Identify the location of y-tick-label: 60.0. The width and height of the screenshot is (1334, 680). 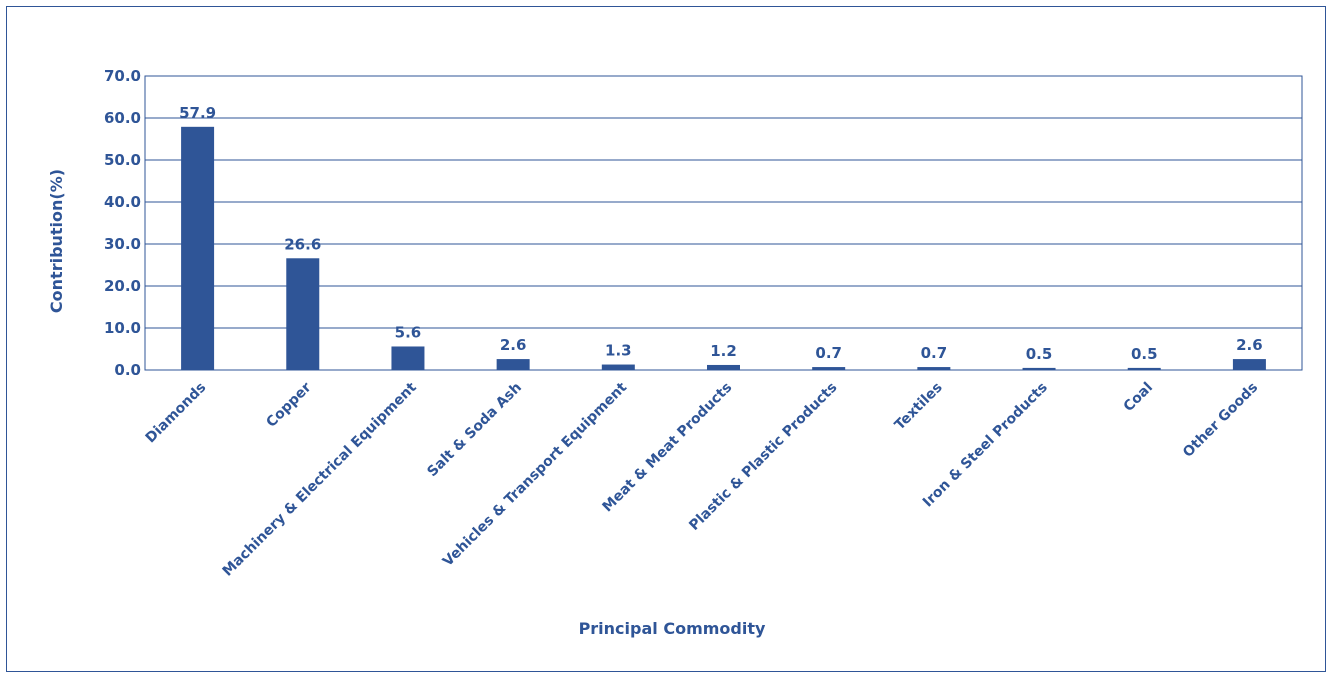
(122, 118).